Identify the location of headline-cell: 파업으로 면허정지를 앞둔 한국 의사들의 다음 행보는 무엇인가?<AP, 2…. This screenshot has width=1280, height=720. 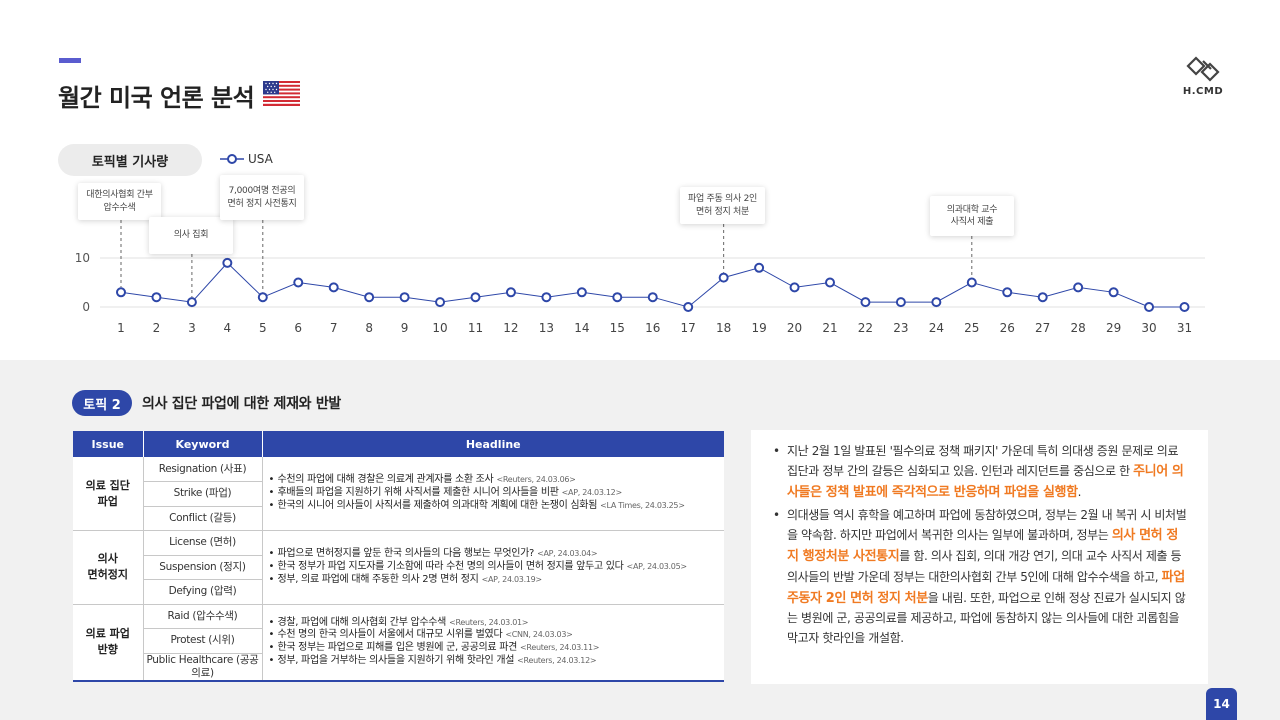
(492, 567).